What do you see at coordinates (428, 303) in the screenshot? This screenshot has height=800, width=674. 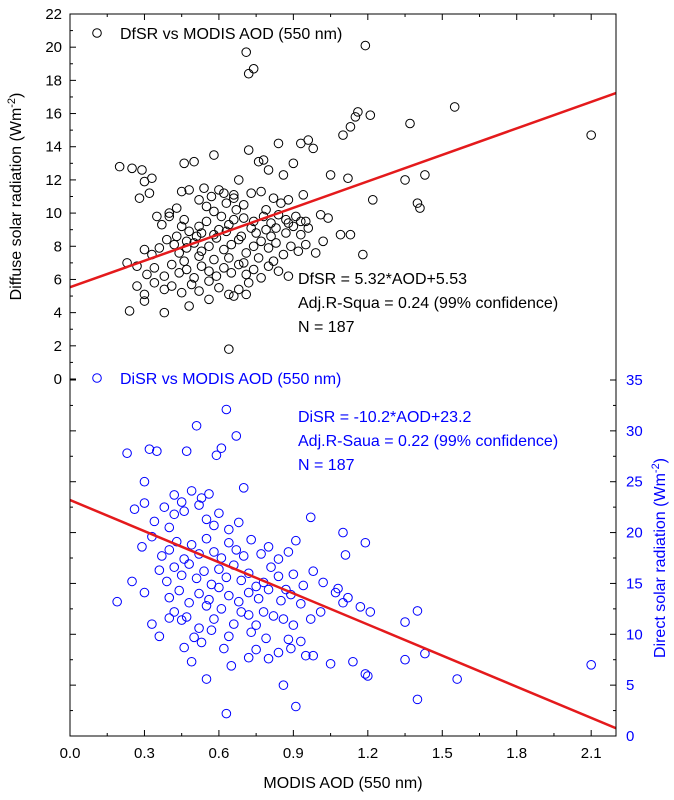 I see `dfsr-annotation-line: Adj.R-Squa = 0.24 (99% confidence)` at bounding box center [428, 303].